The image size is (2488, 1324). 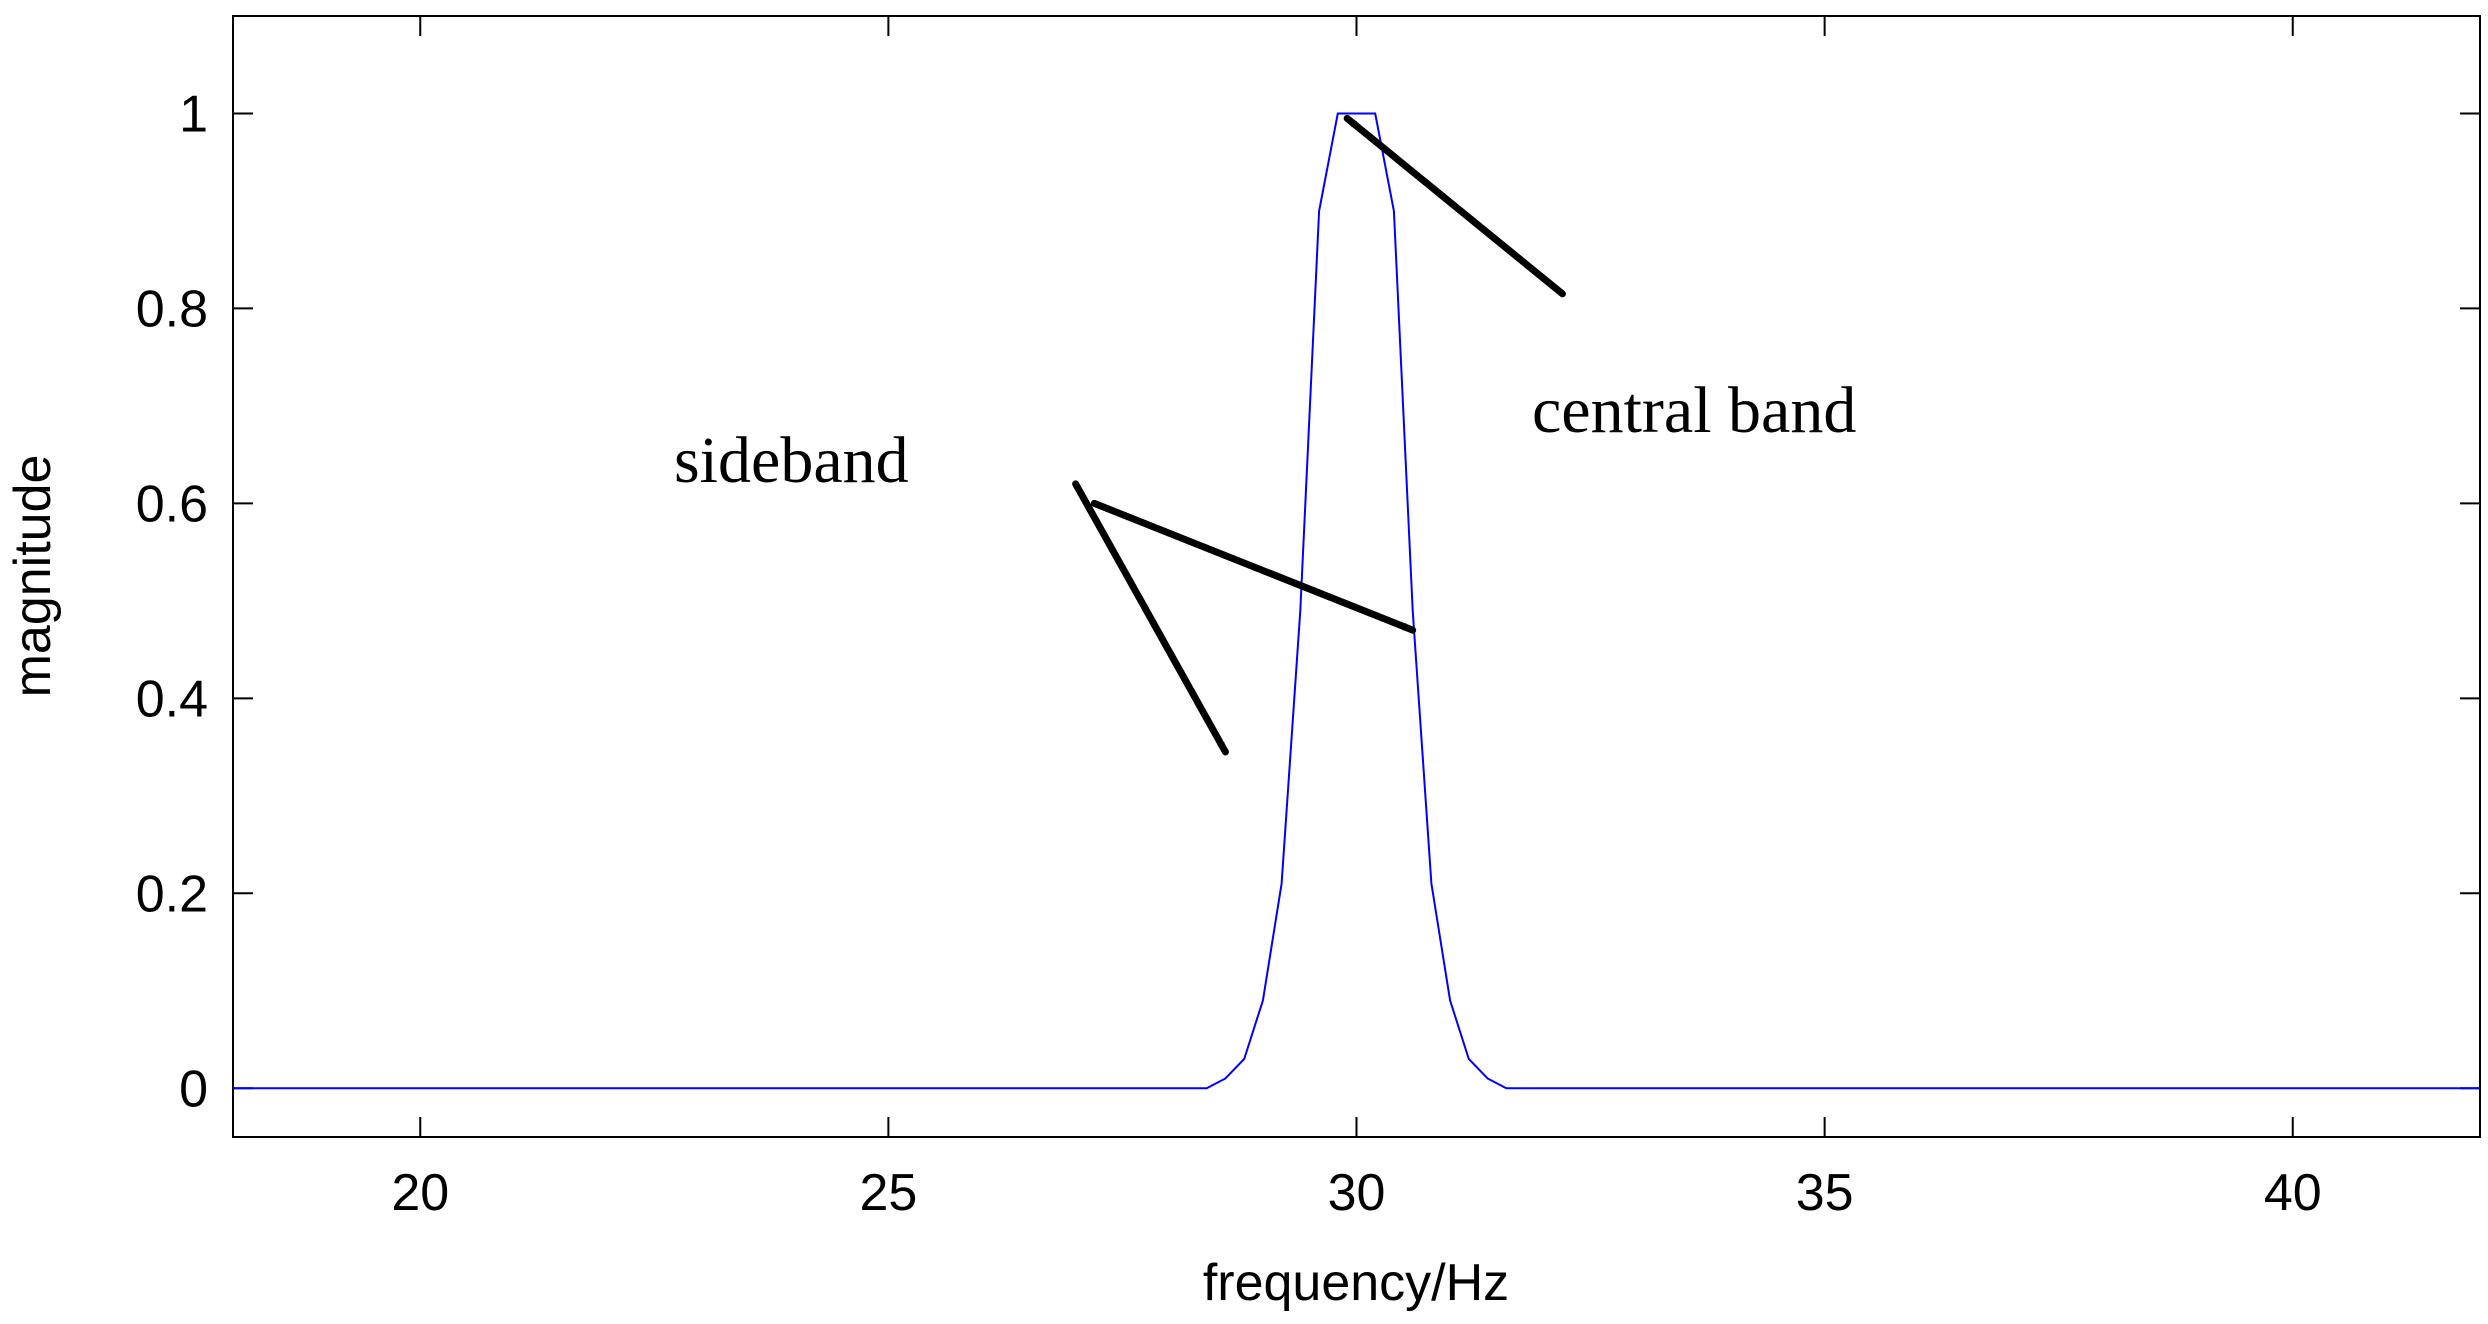 What do you see at coordinates (1825, 1193) in the screenshot?
I see `x-tick-label: 35` at bounding box center [1825, 1193].